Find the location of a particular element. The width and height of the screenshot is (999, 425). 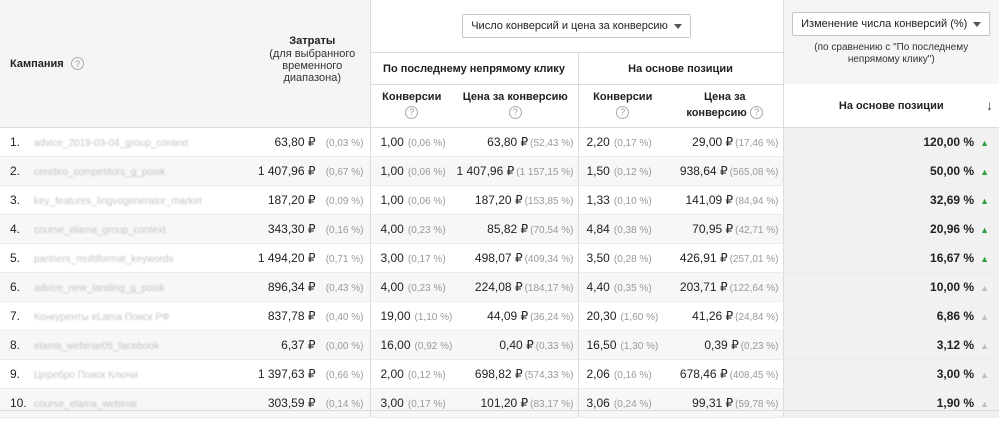

pos-cpc-cell: 426,91 ₽ (257,01 %) is located at coordinates (725, 258).